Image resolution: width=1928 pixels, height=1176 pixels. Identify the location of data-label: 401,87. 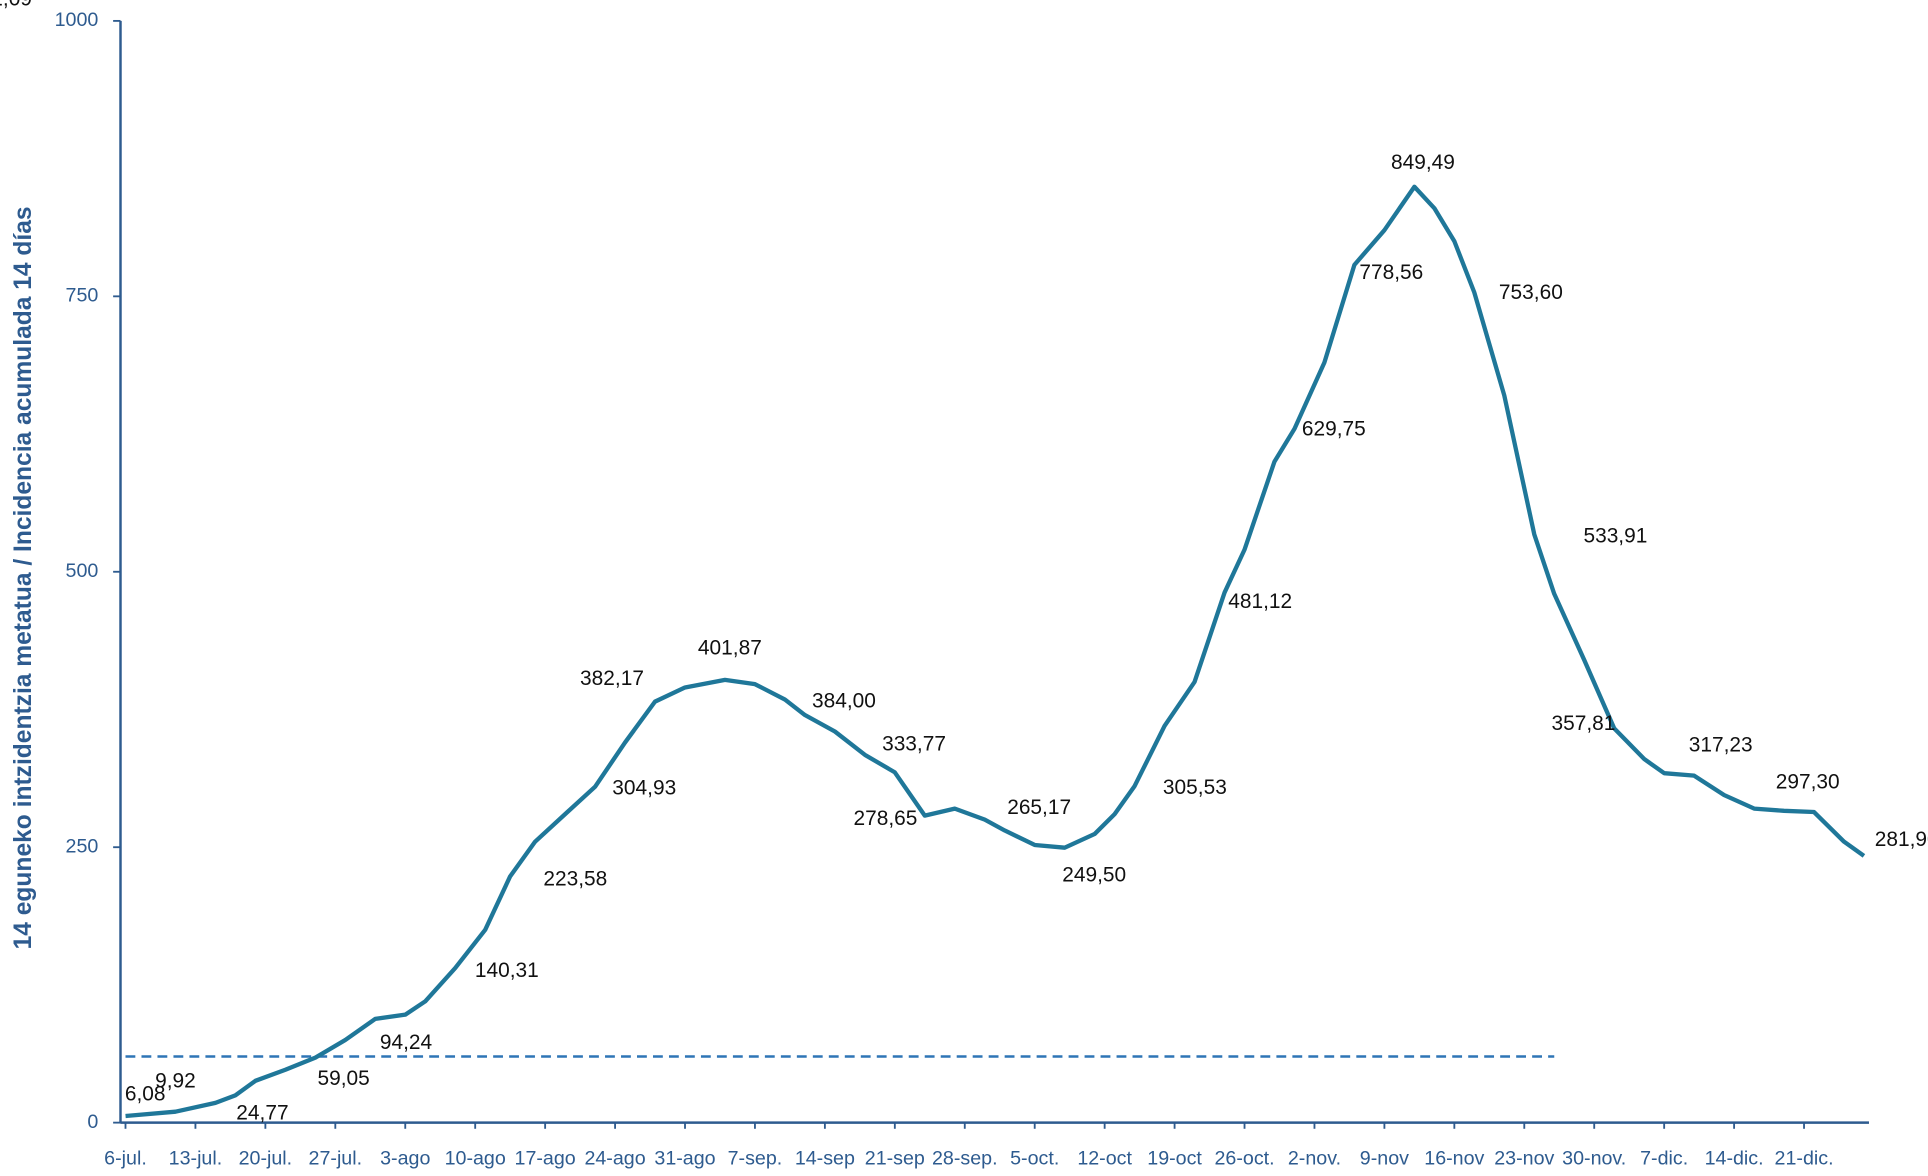
(730, 648).